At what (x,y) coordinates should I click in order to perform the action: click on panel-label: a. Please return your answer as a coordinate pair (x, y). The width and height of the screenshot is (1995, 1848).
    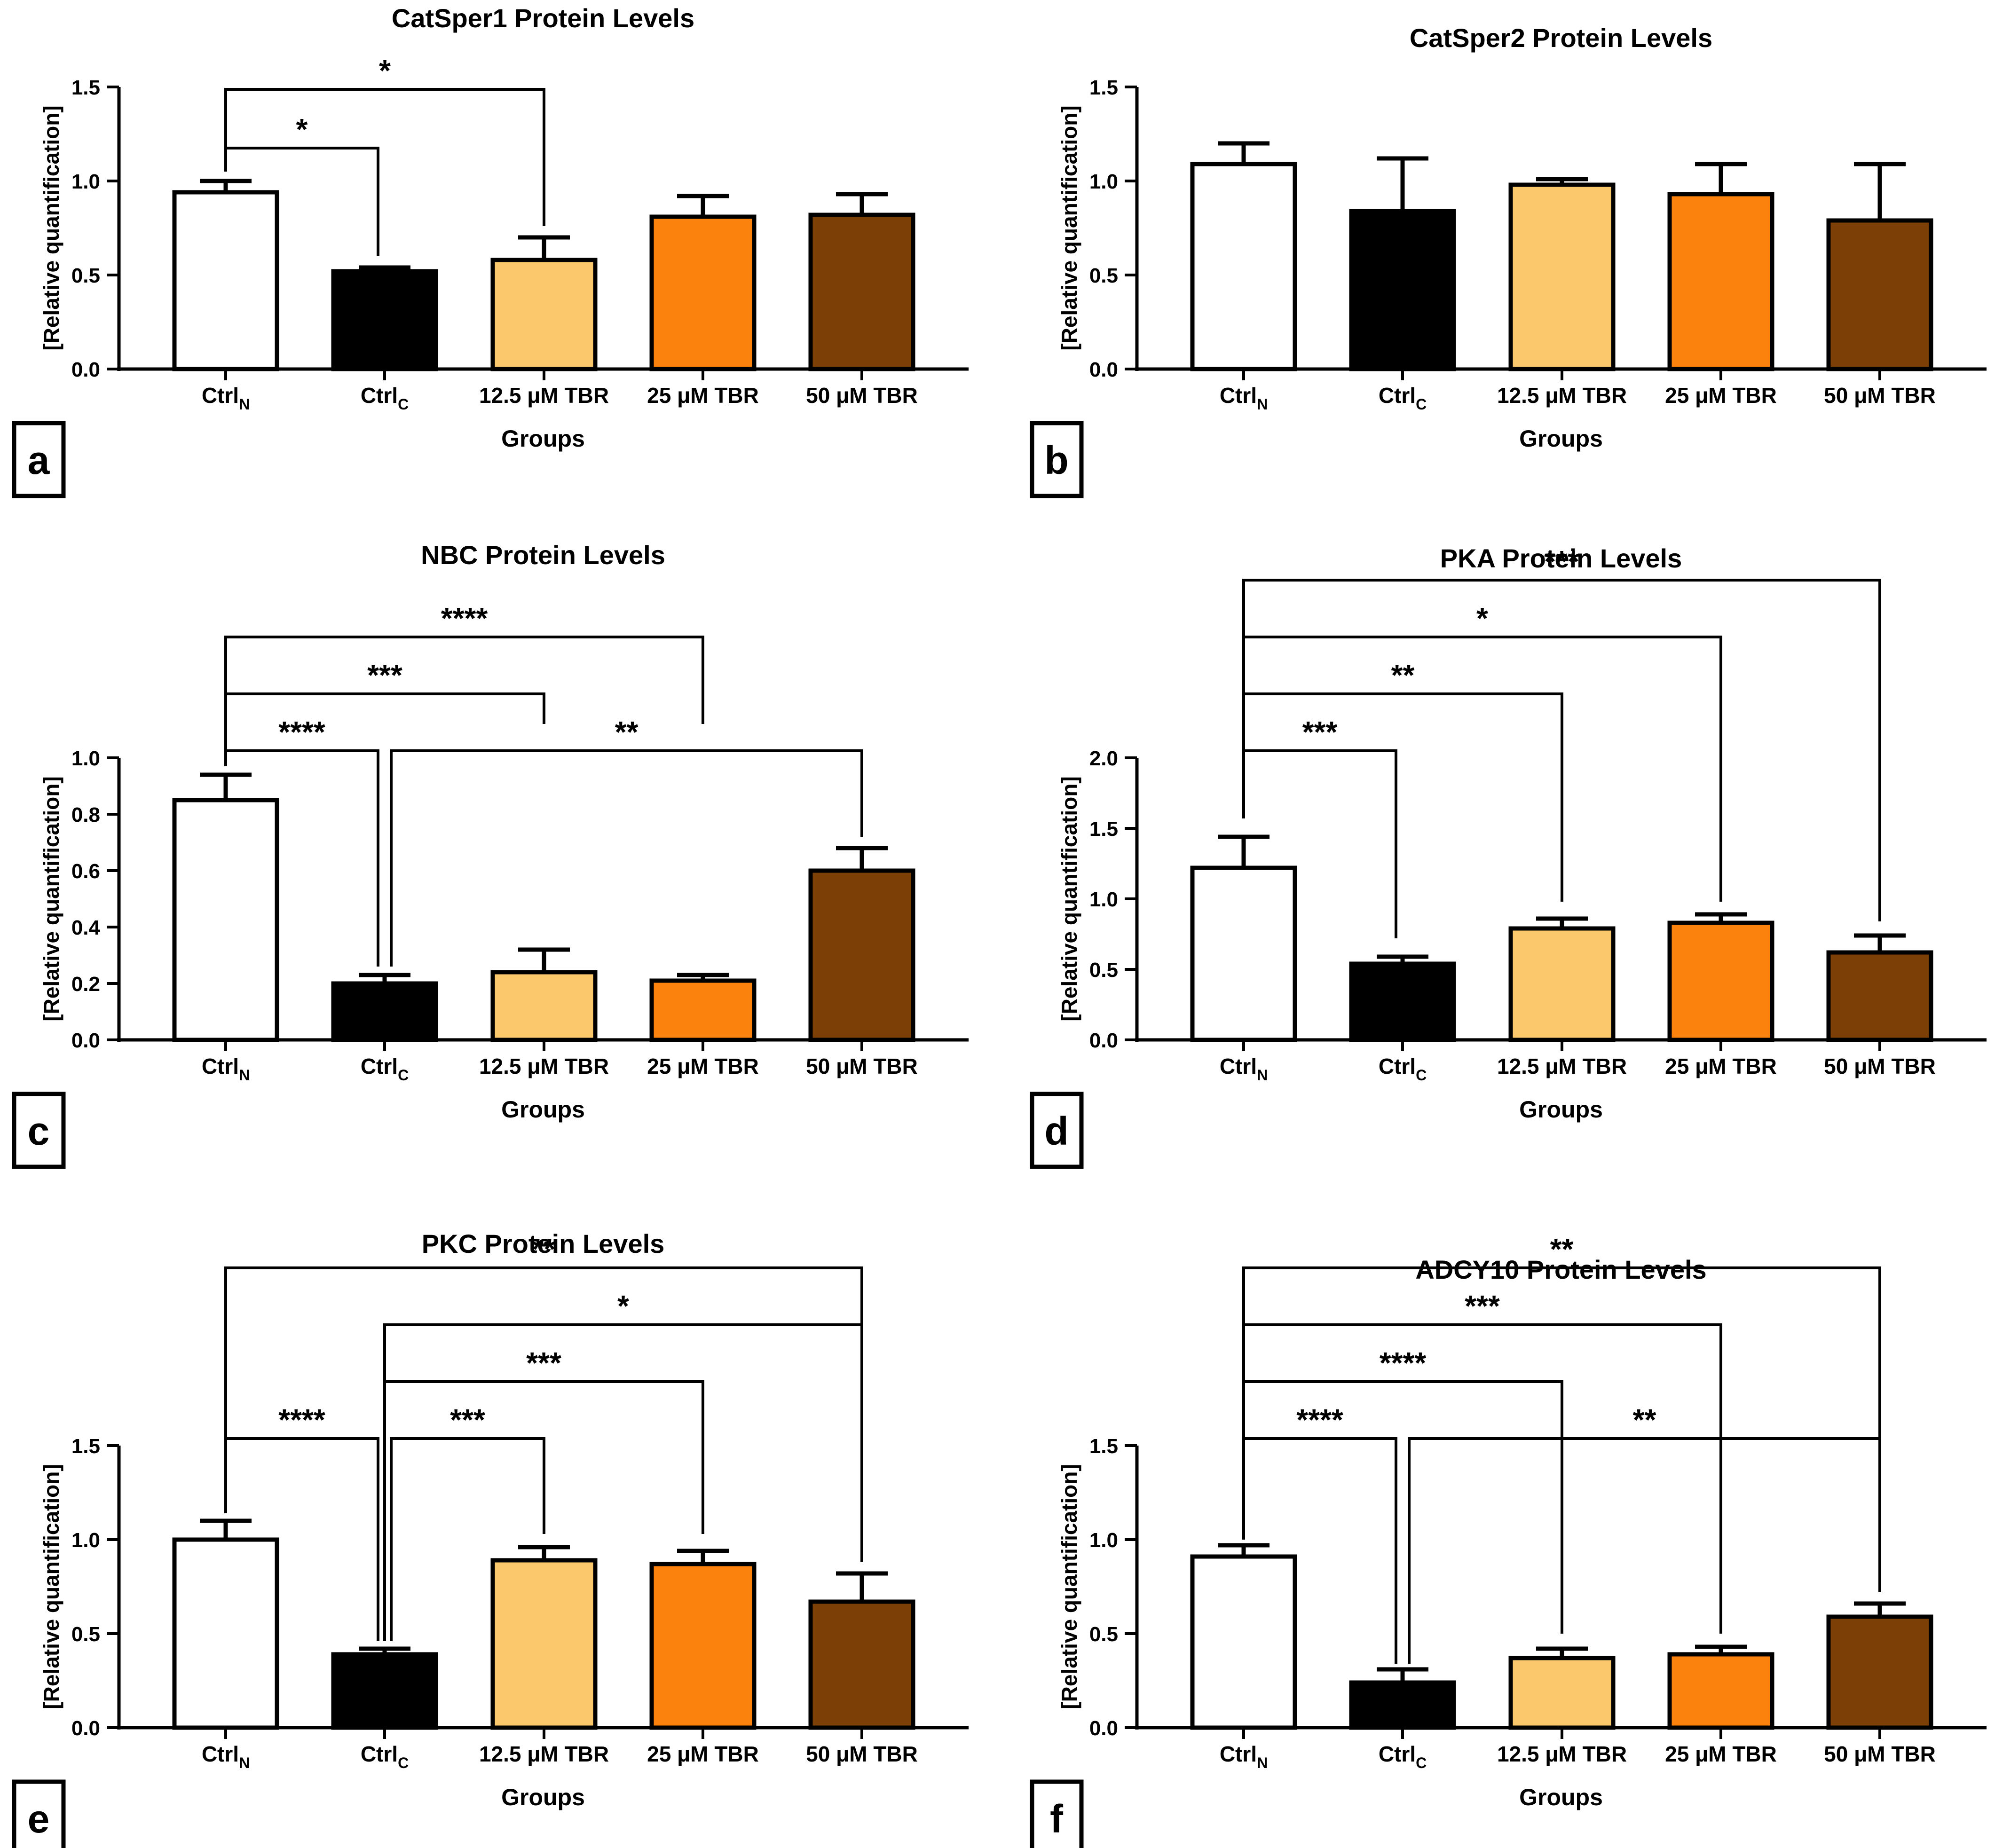
    Looking at the image, I should click on (39, 460).